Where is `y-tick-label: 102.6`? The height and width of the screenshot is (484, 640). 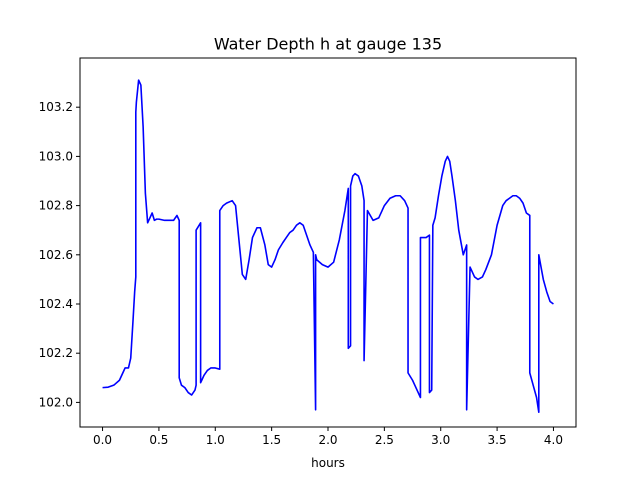 y-tick-label: 102.6 is located at coordinates (56, 255).